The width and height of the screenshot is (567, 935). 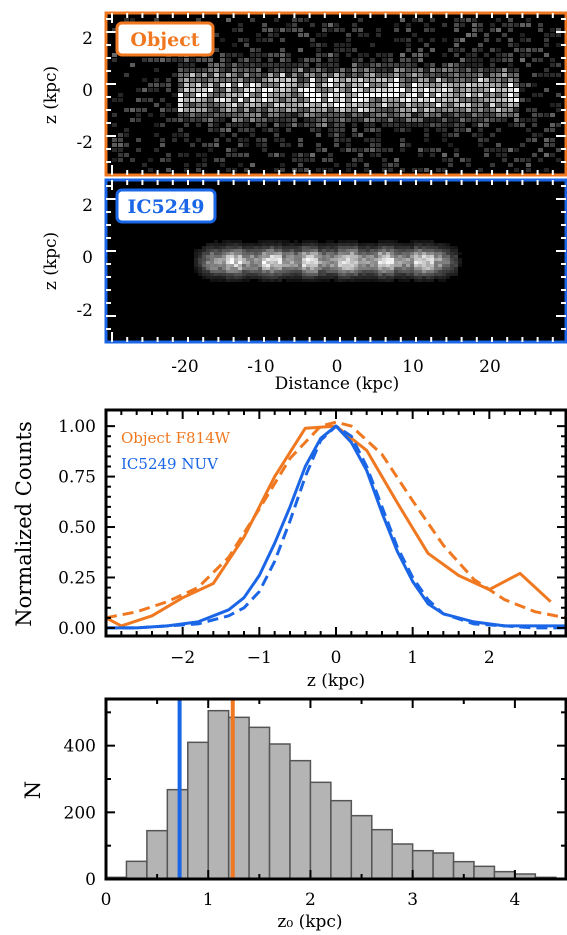 What do you see at coordinates (184, 367) in the screenshot?
I see `ic5249-xtick-neg20: -20` at bounding box center [184, 367].